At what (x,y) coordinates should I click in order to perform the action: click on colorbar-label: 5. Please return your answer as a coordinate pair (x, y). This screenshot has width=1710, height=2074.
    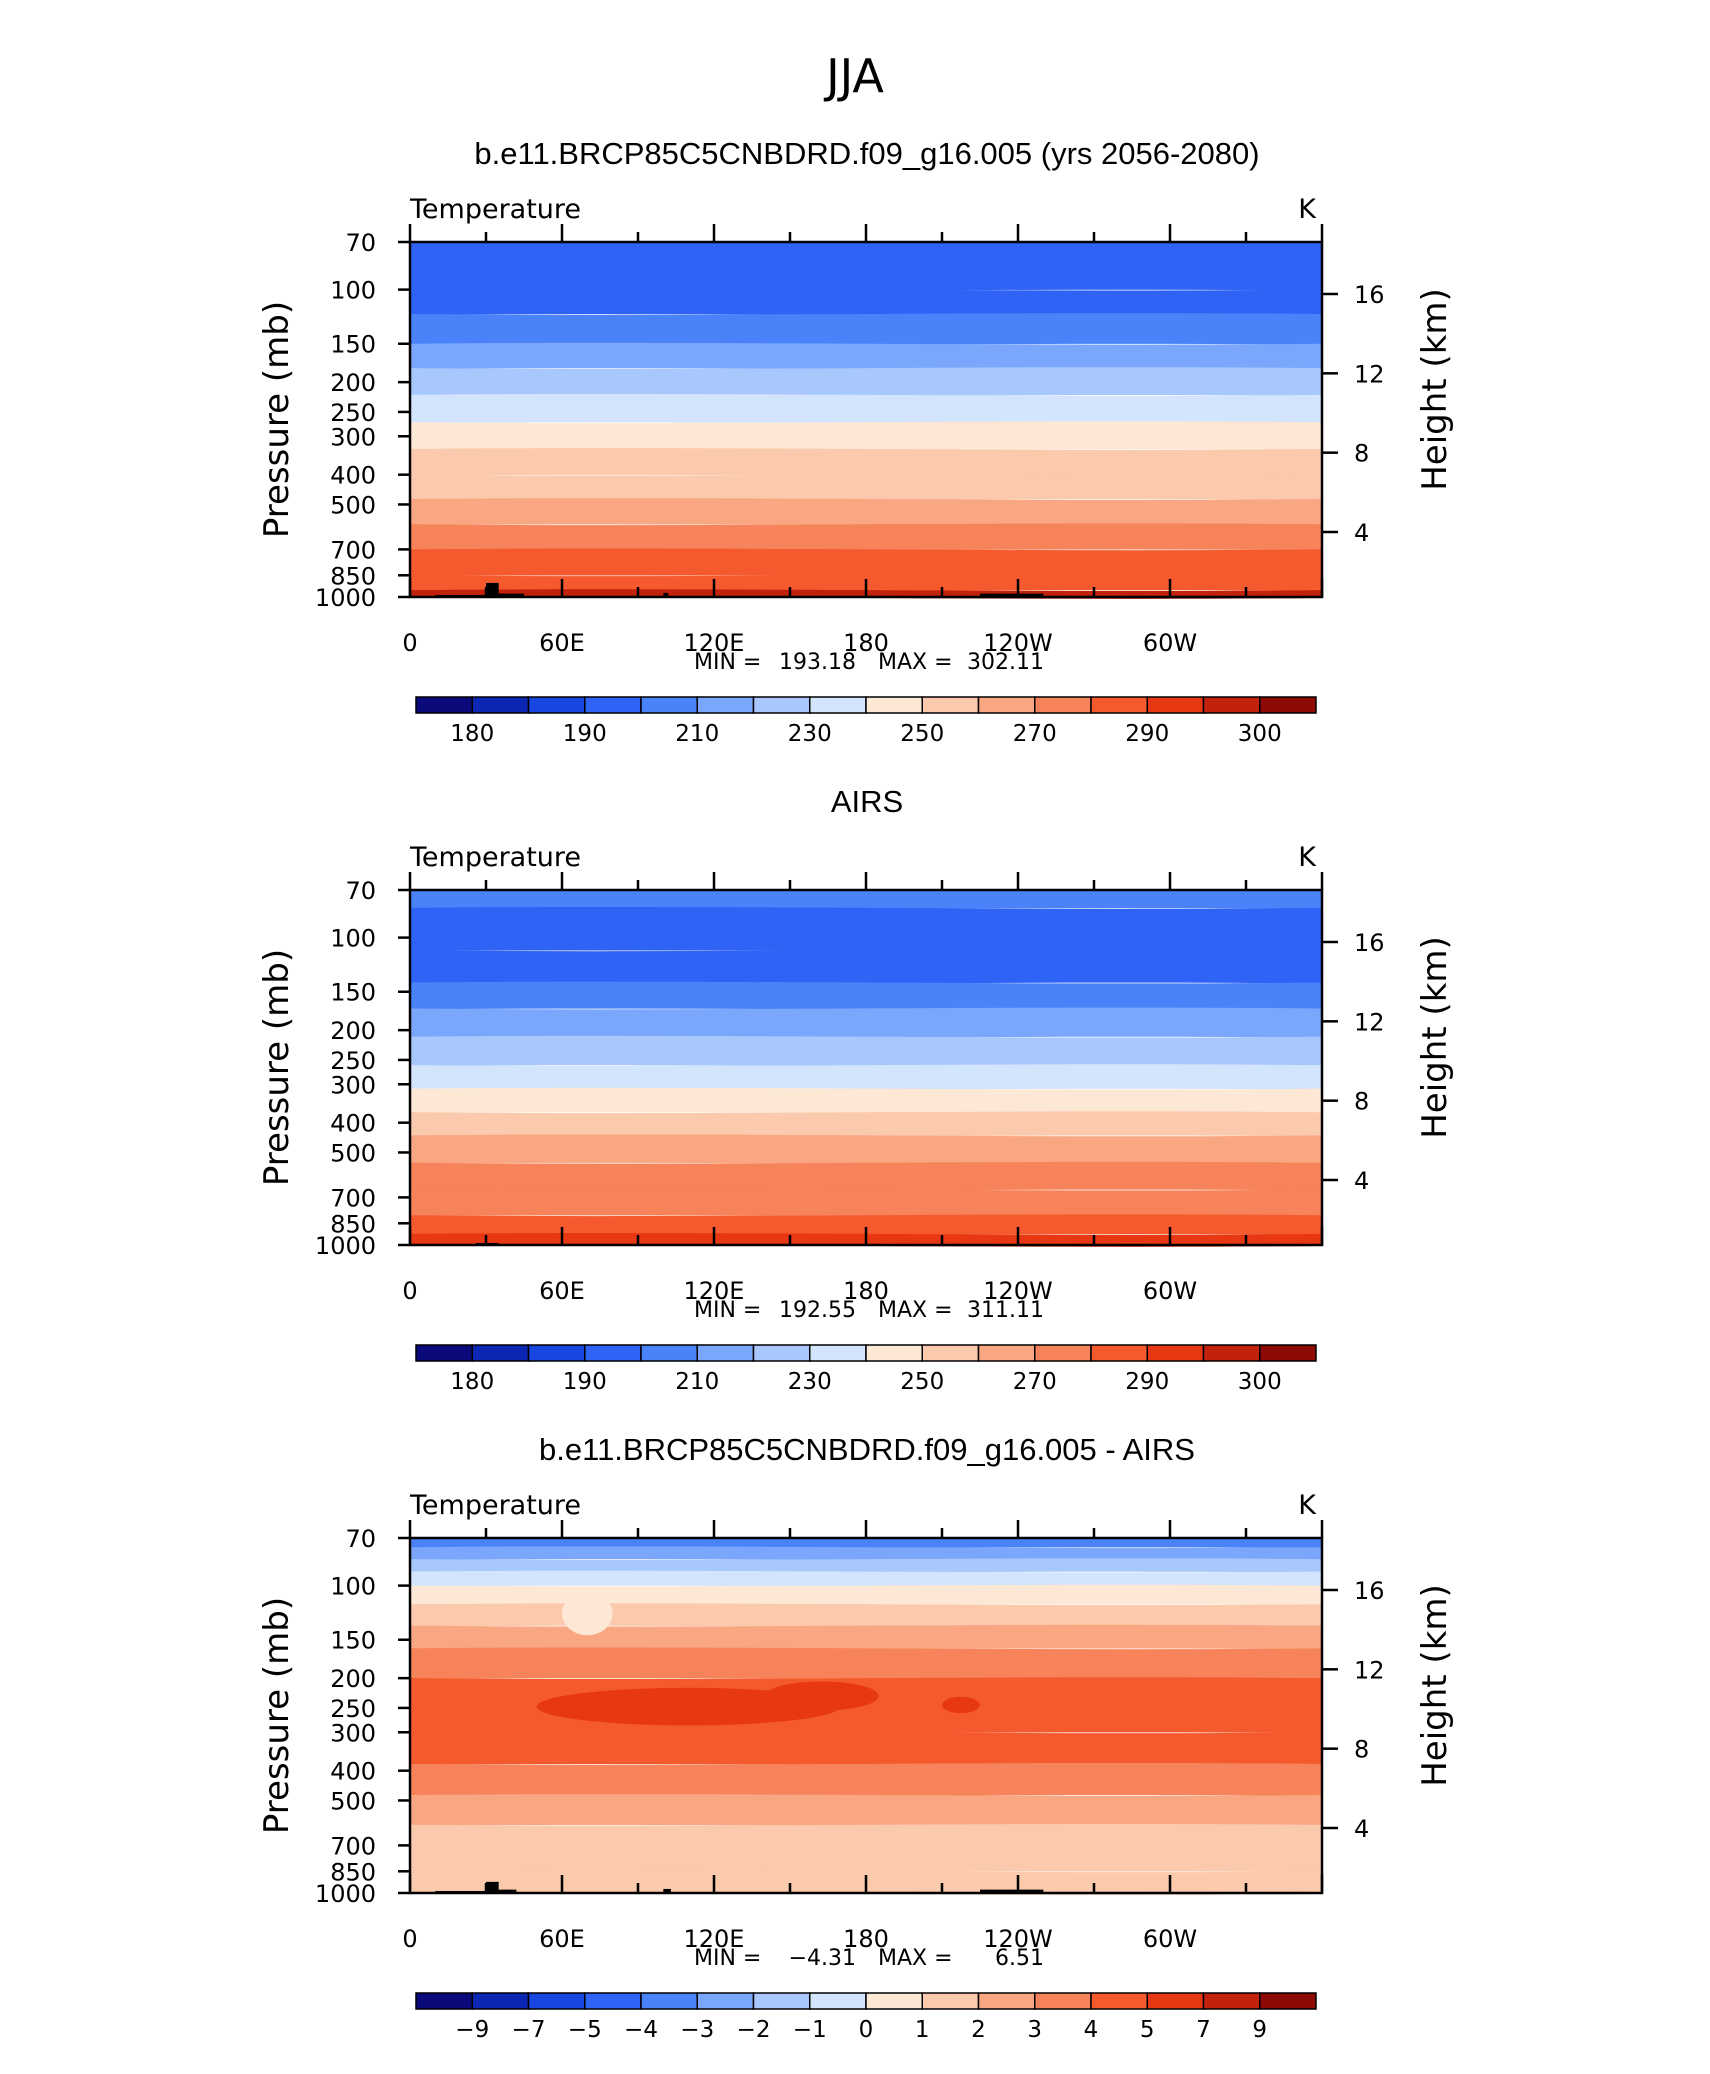
    Looking at the image, I should click on (1147, 2030).